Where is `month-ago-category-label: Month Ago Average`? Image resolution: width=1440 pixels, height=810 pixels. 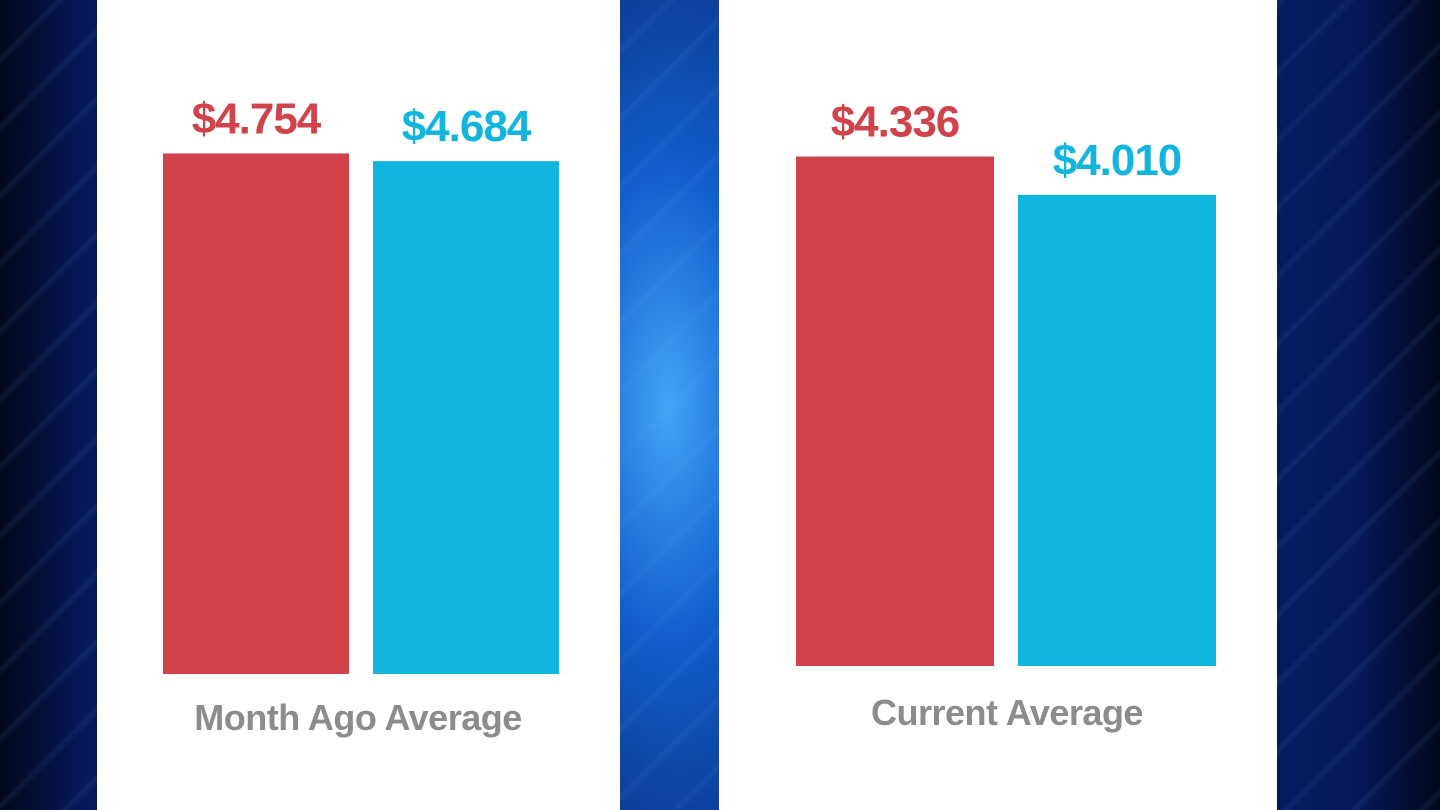
month-ago-category-label: Month Ago Average is located at coordinates (358, 717).